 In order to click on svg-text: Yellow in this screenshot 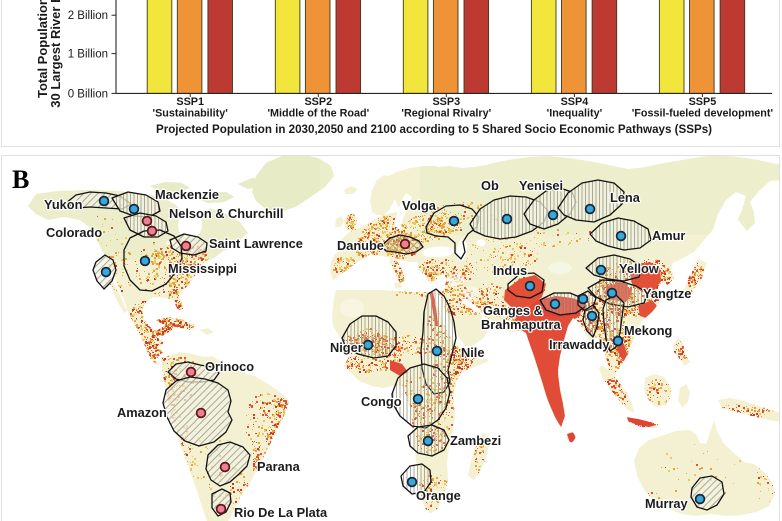, I will do `click(639, 268)`.